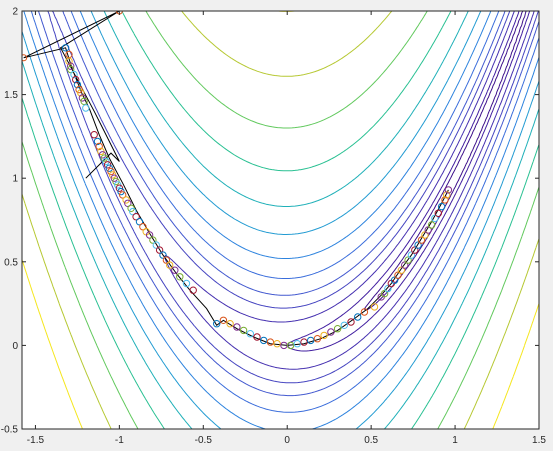  I want to click on y-tick-label: 0, so click(15, 346).